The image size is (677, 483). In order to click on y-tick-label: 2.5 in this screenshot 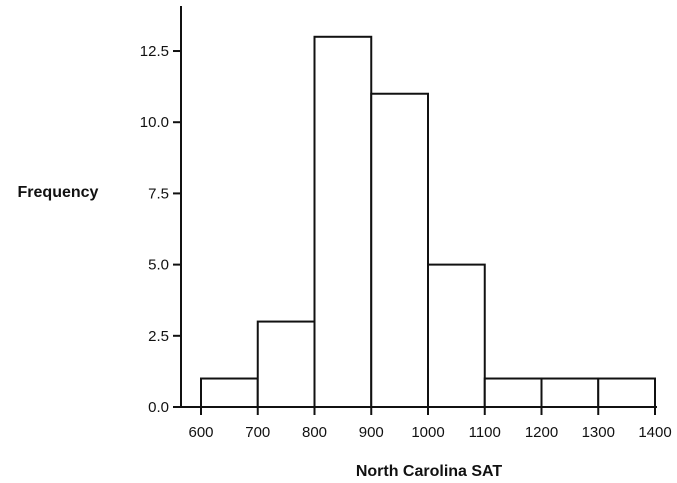, I will do `click(158, 336)`.